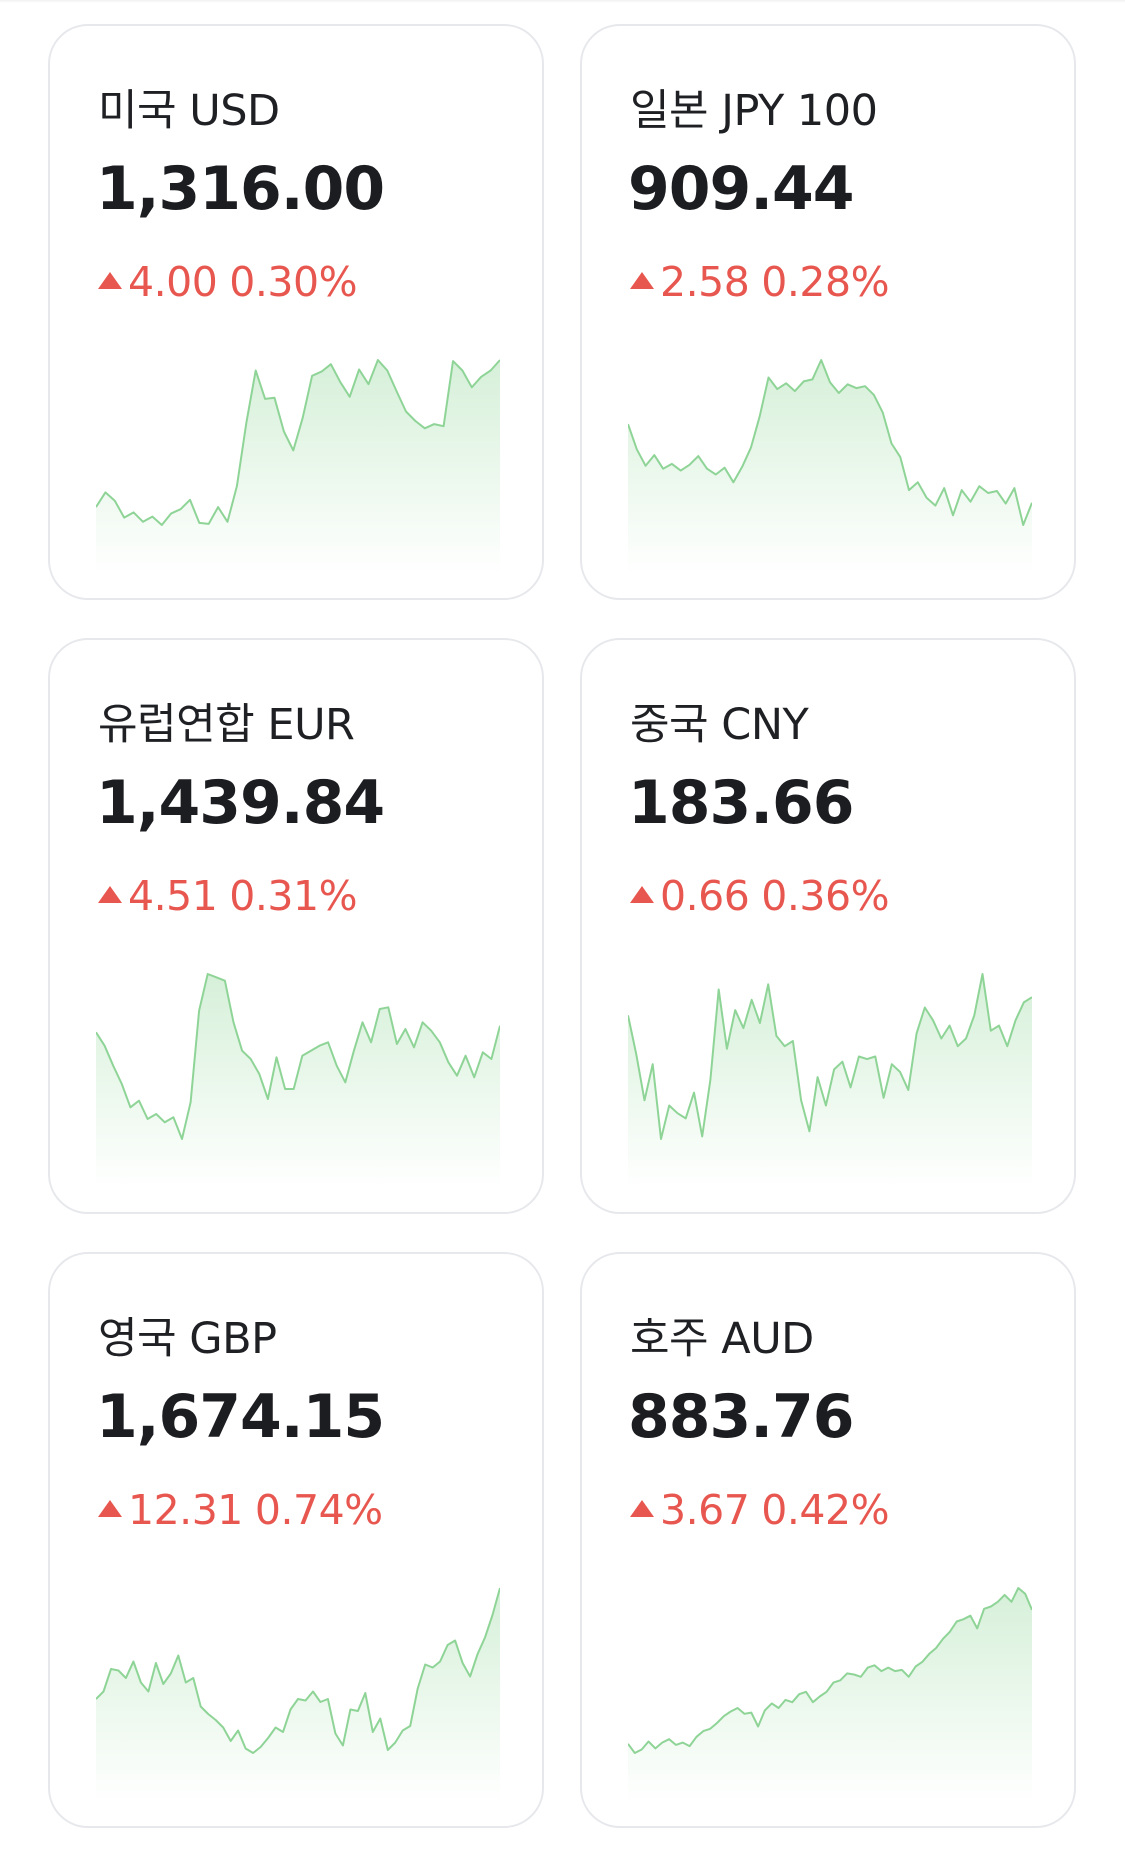 The width and height of the screenshot is (1125, 1850). What do you see at coordinates (187, 1339) in the screenshot?
I see `currency-name: 영국 GBP` at bounding box center [187, 1339].